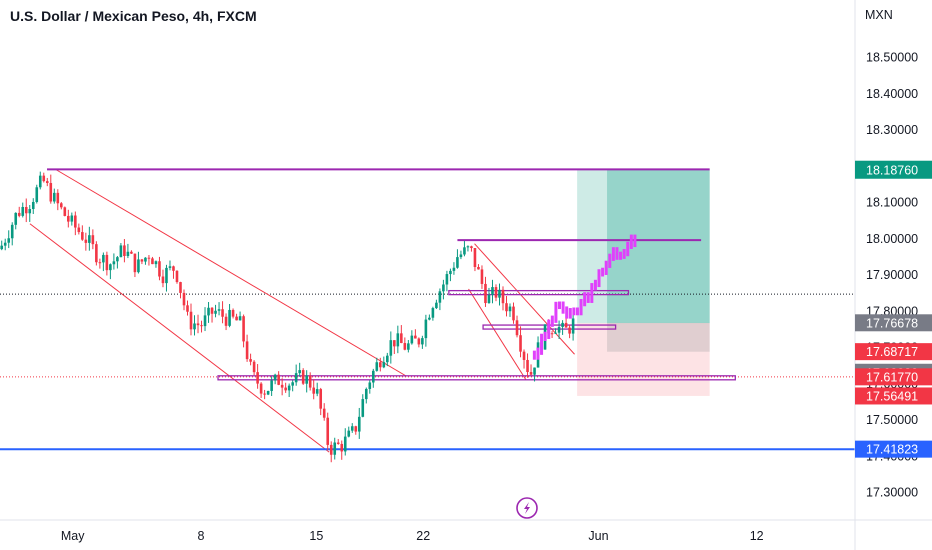 The image size is (932, 550). I want to click on y-tick-label: 18.40000, so click(892, 94).